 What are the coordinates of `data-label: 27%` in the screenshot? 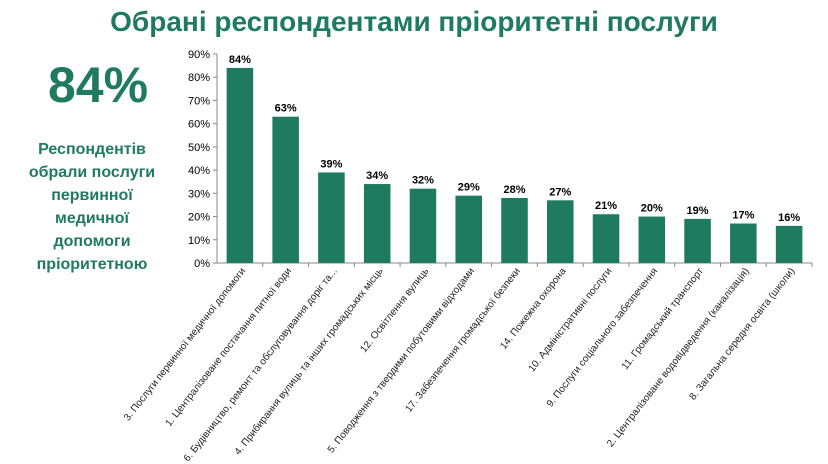 It's located at (560, 192).